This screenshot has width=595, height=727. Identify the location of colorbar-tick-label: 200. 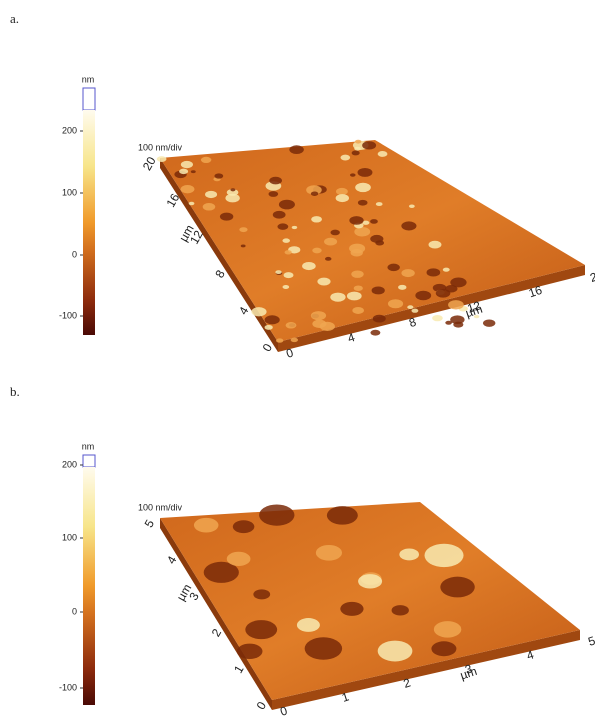
(69, 130).